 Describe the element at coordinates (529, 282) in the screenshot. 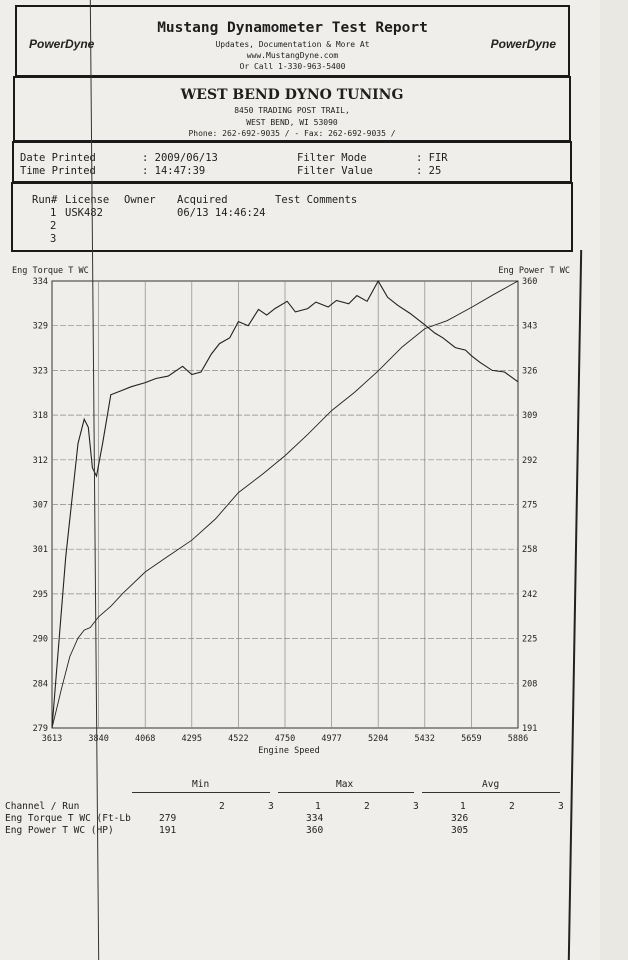

I see `right-tick-label: 360` at that location.